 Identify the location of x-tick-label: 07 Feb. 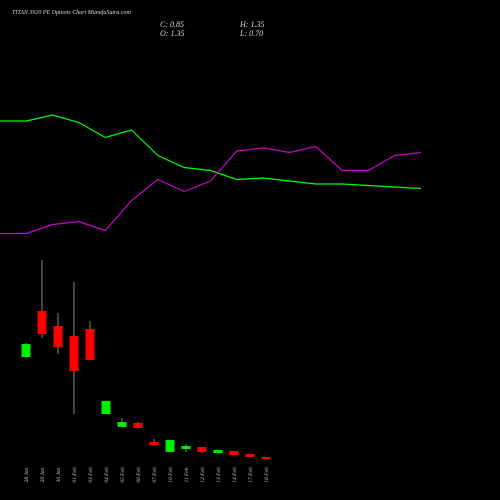
(155, 475).